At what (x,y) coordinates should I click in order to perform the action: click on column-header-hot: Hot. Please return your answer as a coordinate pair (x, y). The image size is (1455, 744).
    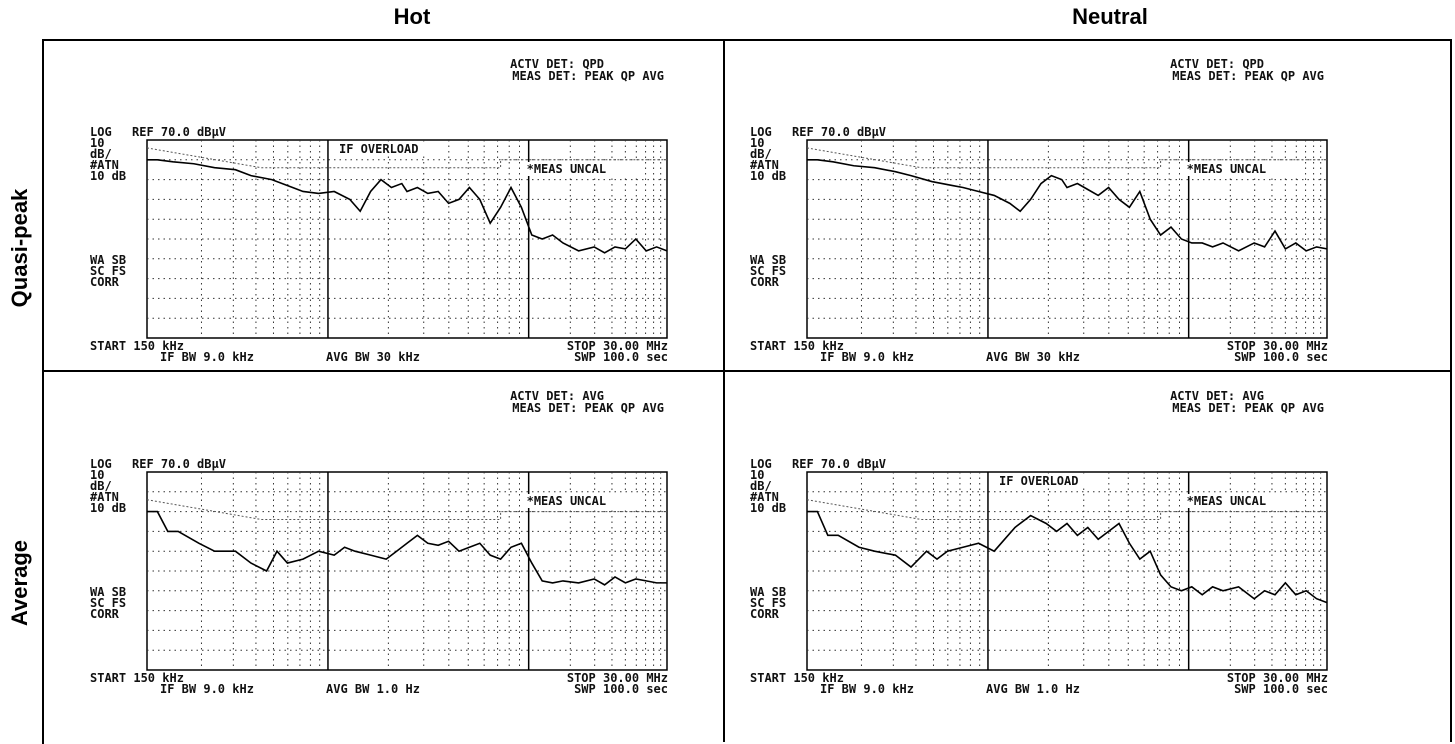
    Looking at the image, I should click on (412, 16).